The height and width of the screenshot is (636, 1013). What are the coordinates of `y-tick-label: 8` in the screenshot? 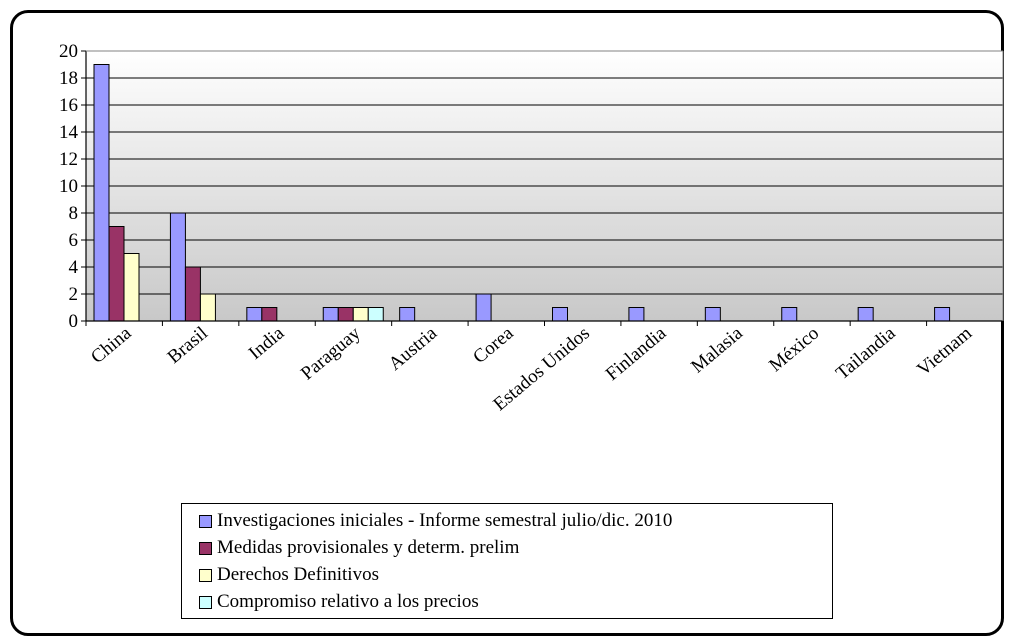 It's located at (74, 213).